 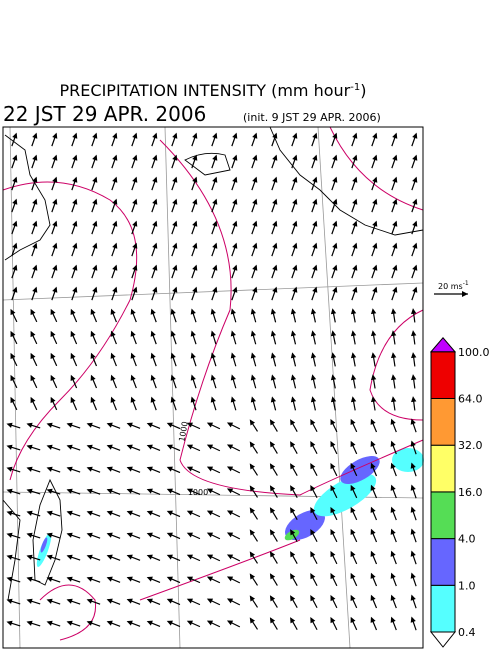 I want to click on title-text: PRECIPITATION INTENSITY (mm hour, so click(x=205, y=90).